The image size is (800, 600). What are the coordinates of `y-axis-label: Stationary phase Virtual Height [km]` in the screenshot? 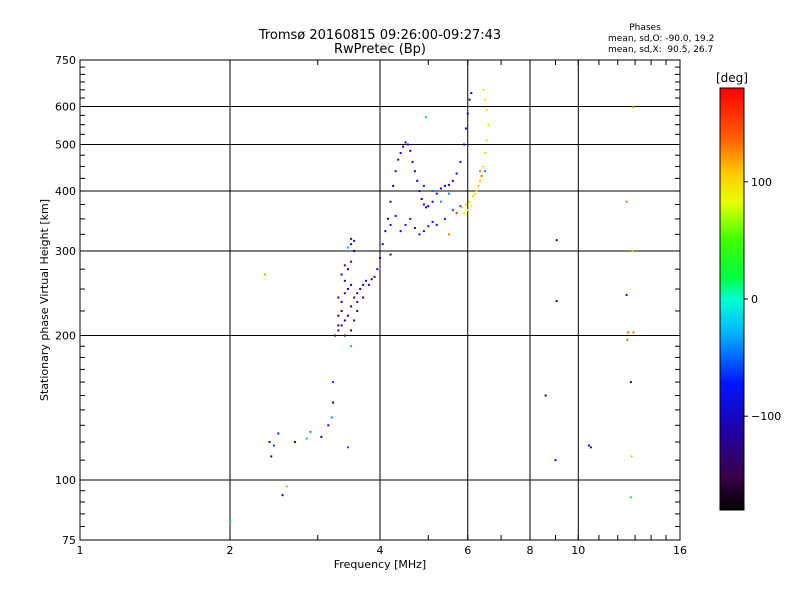 It's located at (44, 300).